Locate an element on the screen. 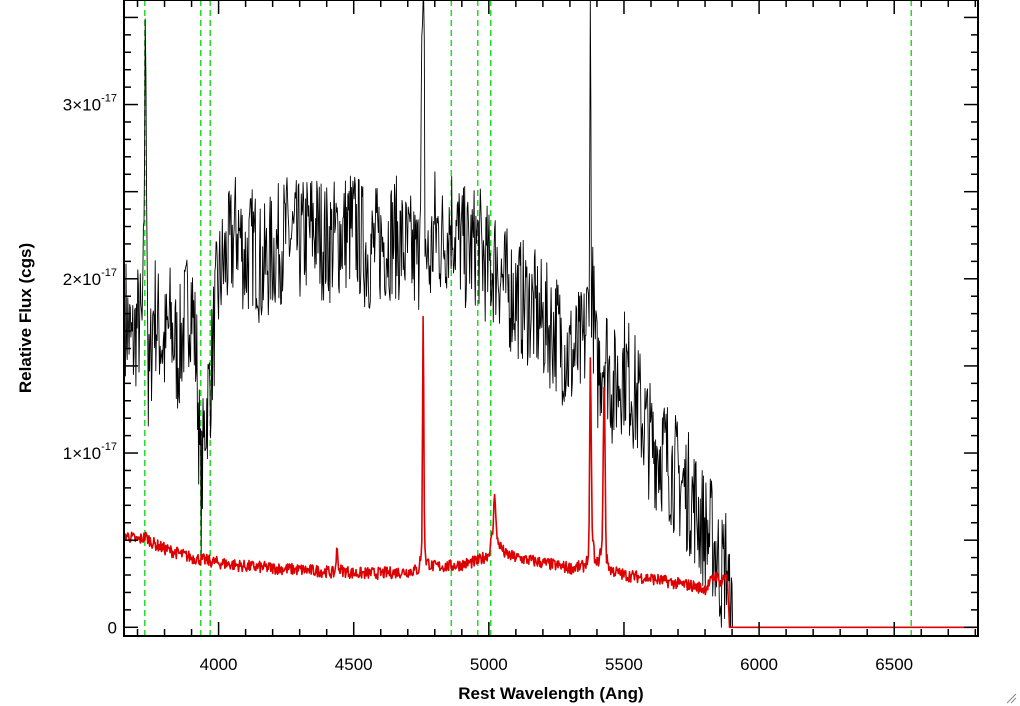  y-tick-labels: 0 1×10⁻¹⁷ 2×10⁻¹⁷ 3×10⁻¹⁷ is located at coordinates (90, 365).